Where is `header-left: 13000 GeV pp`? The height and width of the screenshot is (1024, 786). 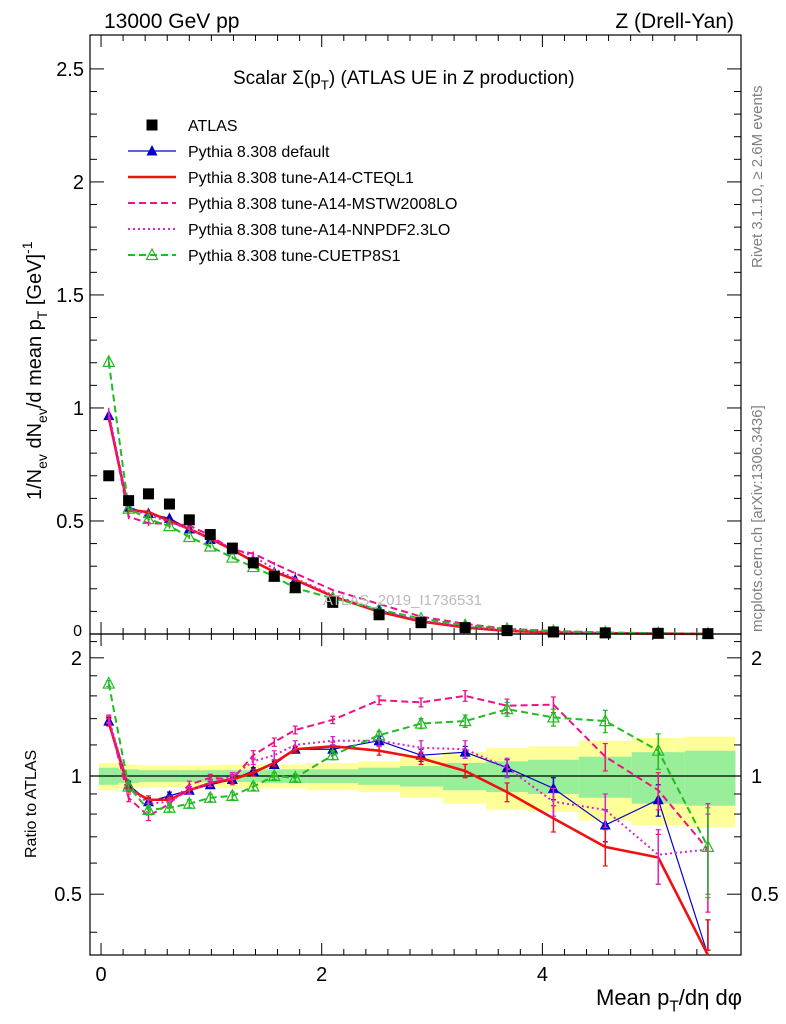 header-left: 13000 GeV pp is located at coordinates (171, 21).